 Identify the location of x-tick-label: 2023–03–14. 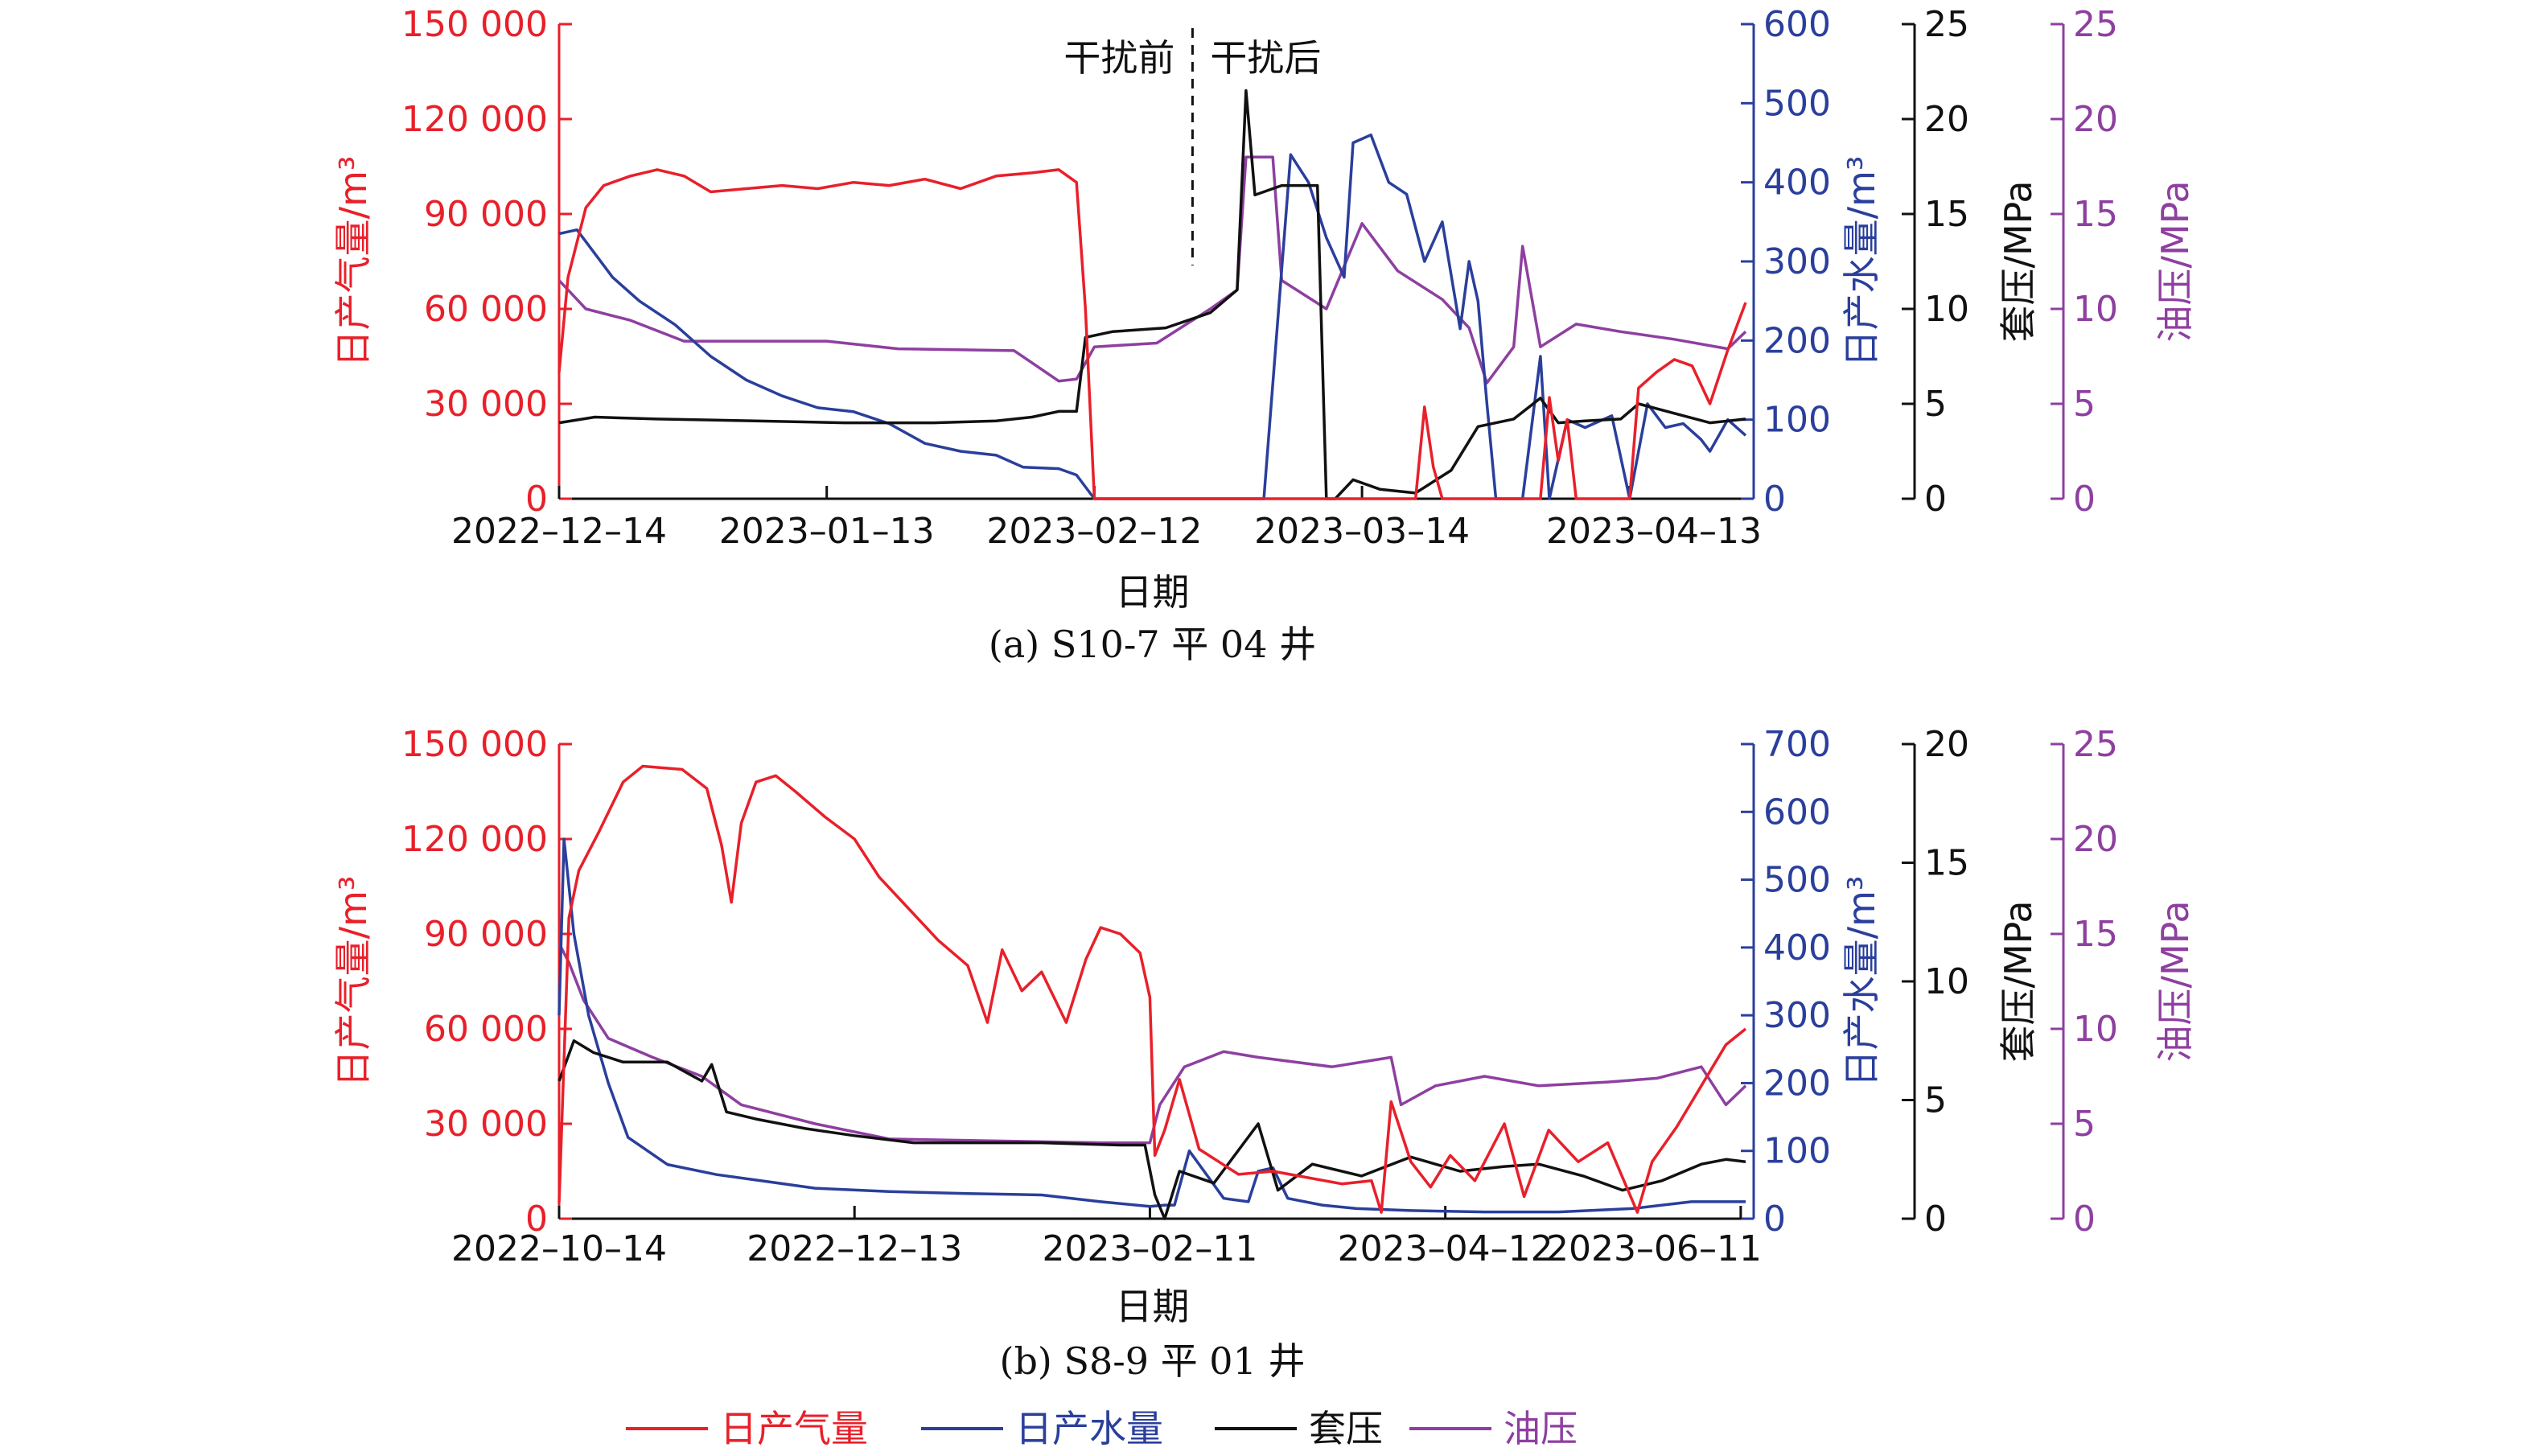
(1362, 531).